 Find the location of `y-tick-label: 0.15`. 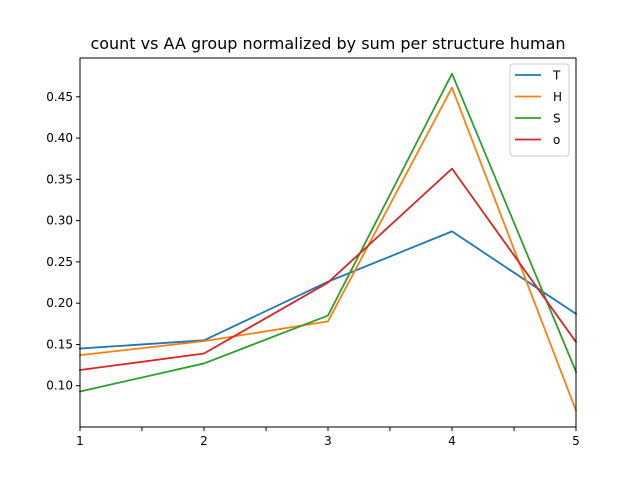

y-tick-label: 0.15 is located at coordinates (59, 344).